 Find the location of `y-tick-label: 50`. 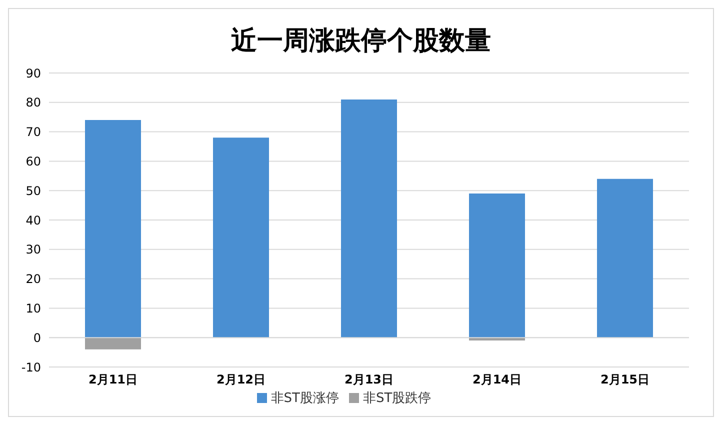

y-tick-label: 50 is located at coordinates (33, 191).